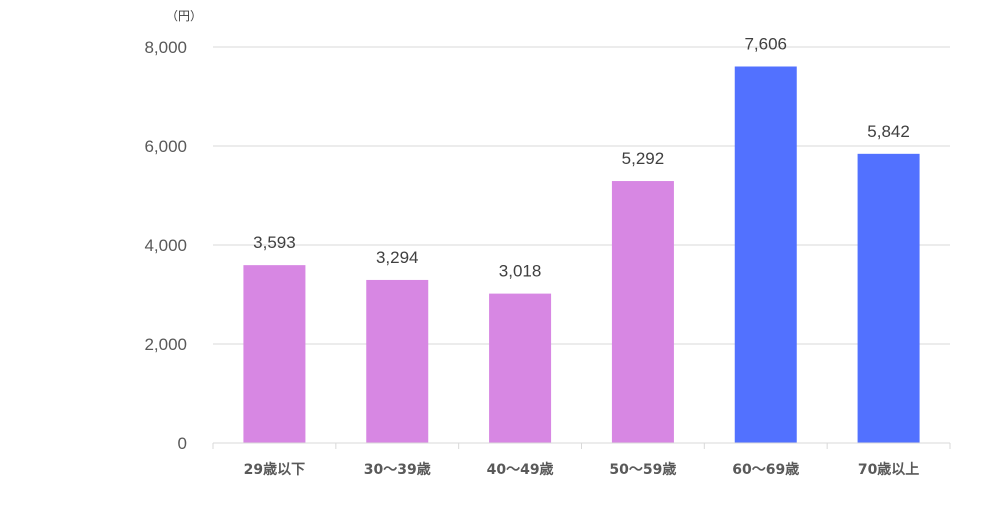 Image resolution: width=1000 pixels, height=519 pixels. I want to click on data-label: 3,018, so click(520, 271).